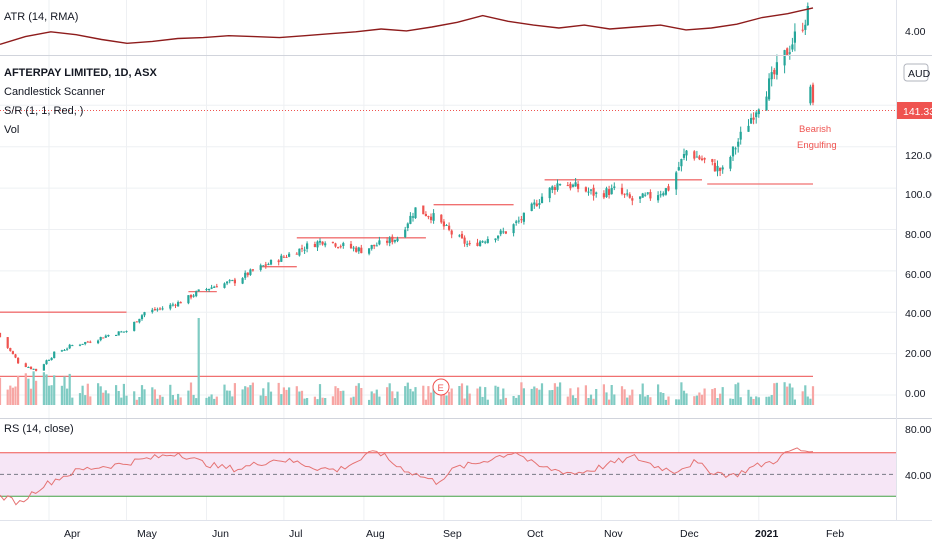 This screenshot has width=932, height=550. Describe the element at coordinates (80, 73) in the screenshot. I see `symbol-title: AFTERPAY LIMITED, 1D, ASX` at that location.